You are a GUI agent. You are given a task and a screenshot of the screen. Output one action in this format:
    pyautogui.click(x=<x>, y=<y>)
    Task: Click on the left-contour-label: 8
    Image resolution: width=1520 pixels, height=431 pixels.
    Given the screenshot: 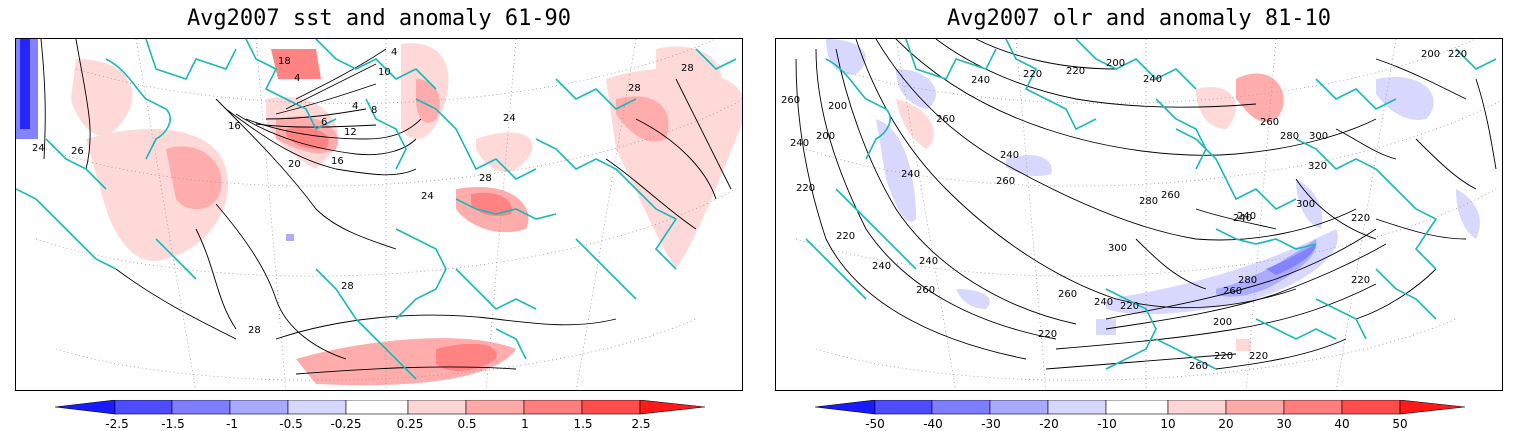 What is the action you would take?
    pyautogui.click(x=374, y=110)
    